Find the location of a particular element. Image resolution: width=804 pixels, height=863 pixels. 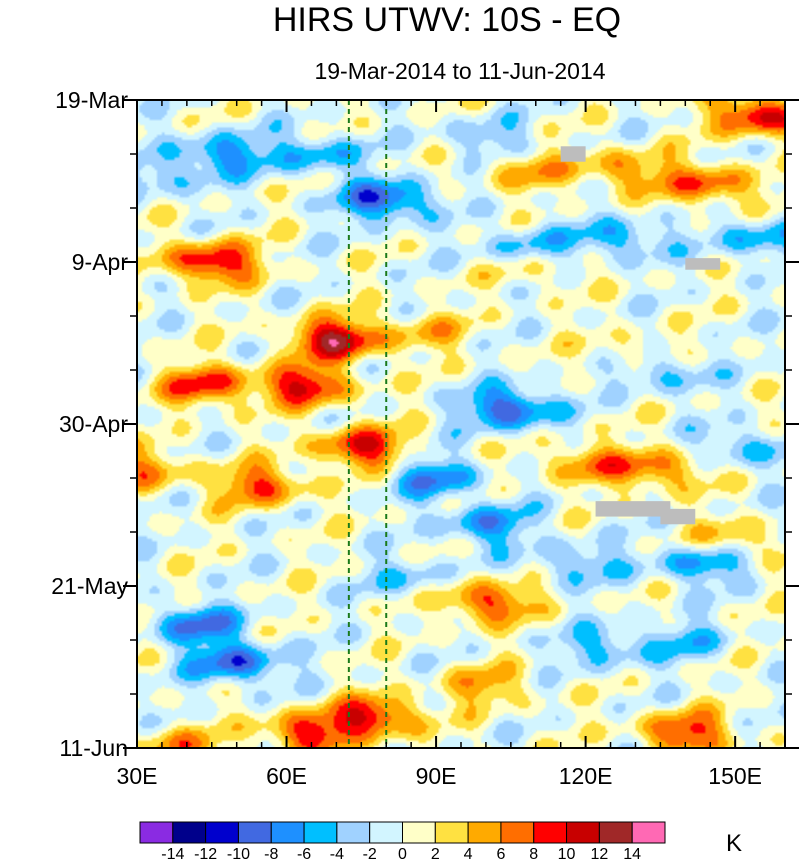

colorbar-label: -4 is located at coordinates (337, 854).